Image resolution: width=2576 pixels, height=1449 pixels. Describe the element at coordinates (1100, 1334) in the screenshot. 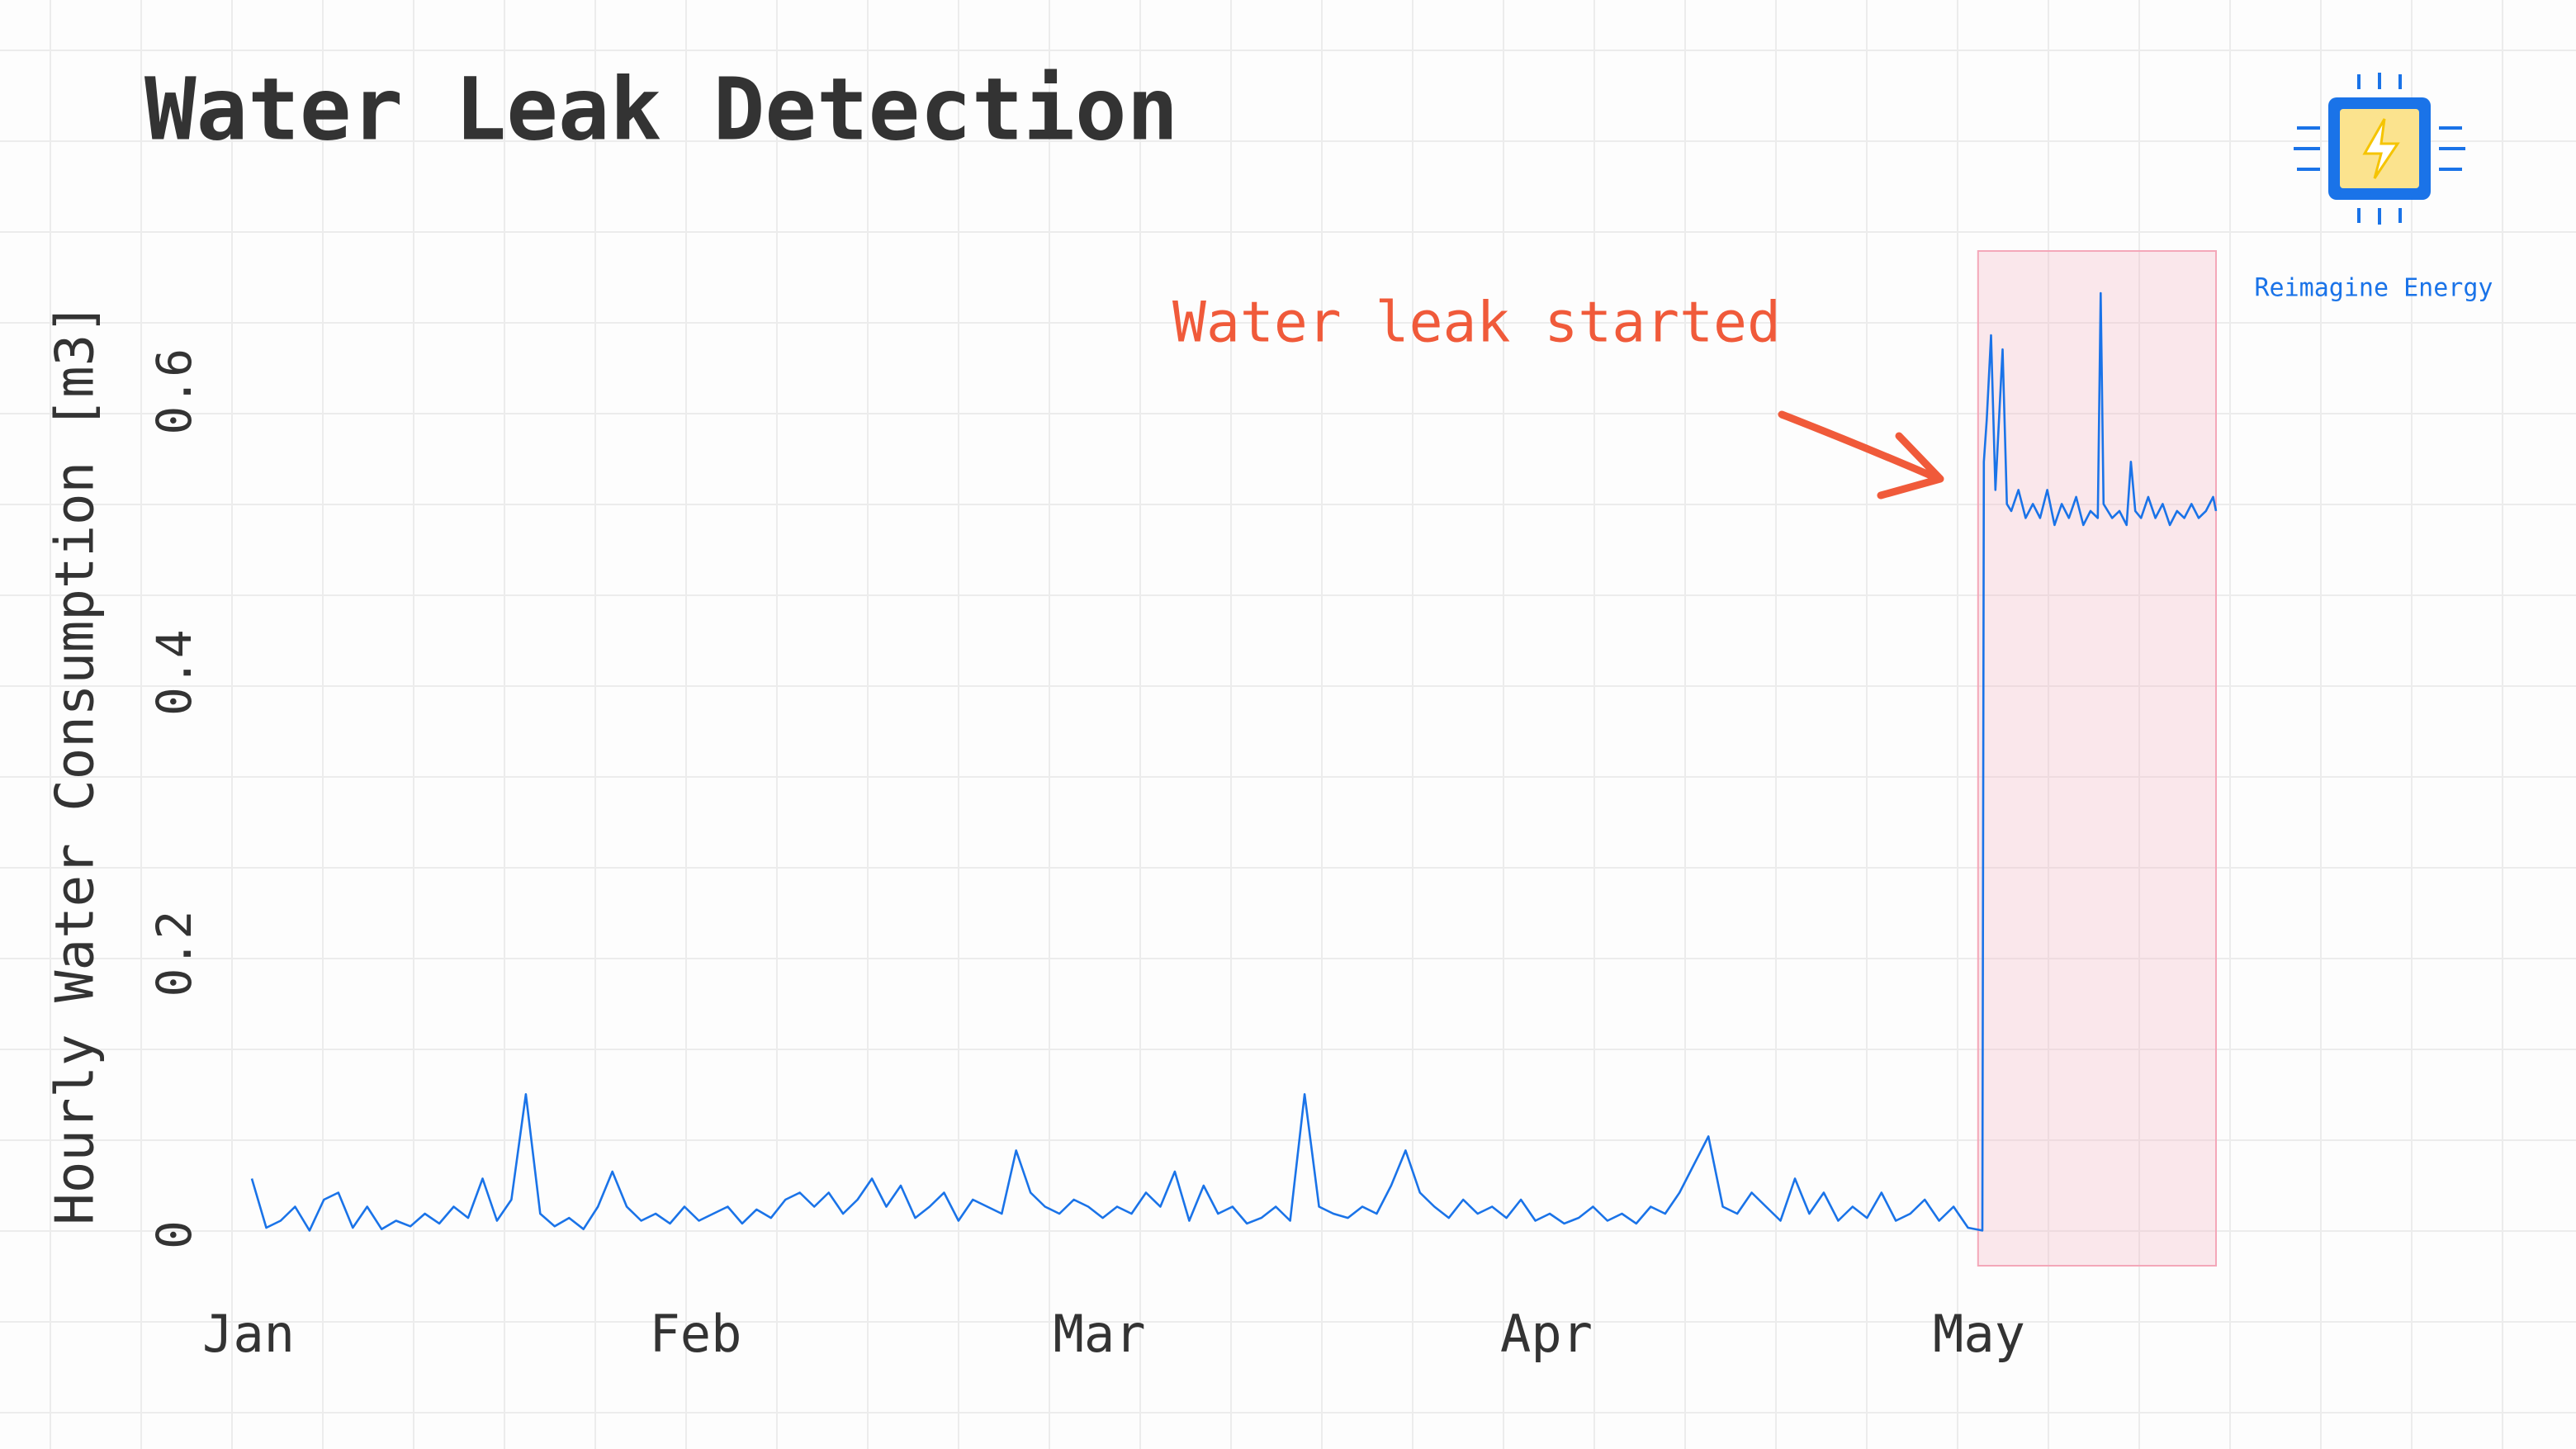

I see `x-tick-label: Mar` at that location.